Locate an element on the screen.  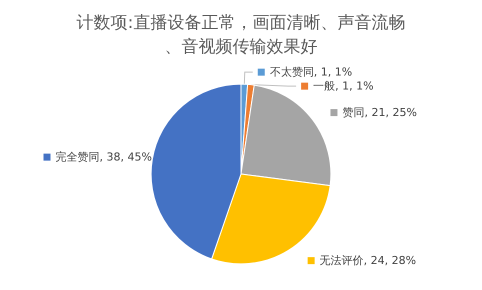
chart-title: 计数项:直播设备正常，画面清晰、声音流畅、音视频传输效果好 is located at coordinates (241, 35).